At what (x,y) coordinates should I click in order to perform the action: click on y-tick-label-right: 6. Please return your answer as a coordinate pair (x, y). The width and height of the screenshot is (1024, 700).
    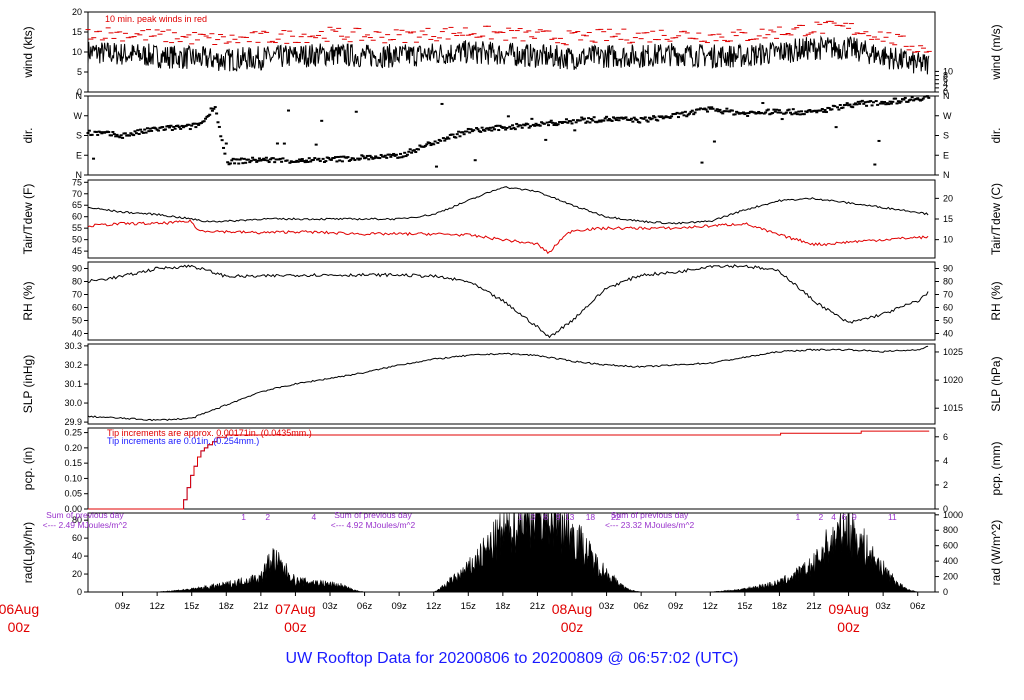
    Looking at the image, I should click on (945, 80).